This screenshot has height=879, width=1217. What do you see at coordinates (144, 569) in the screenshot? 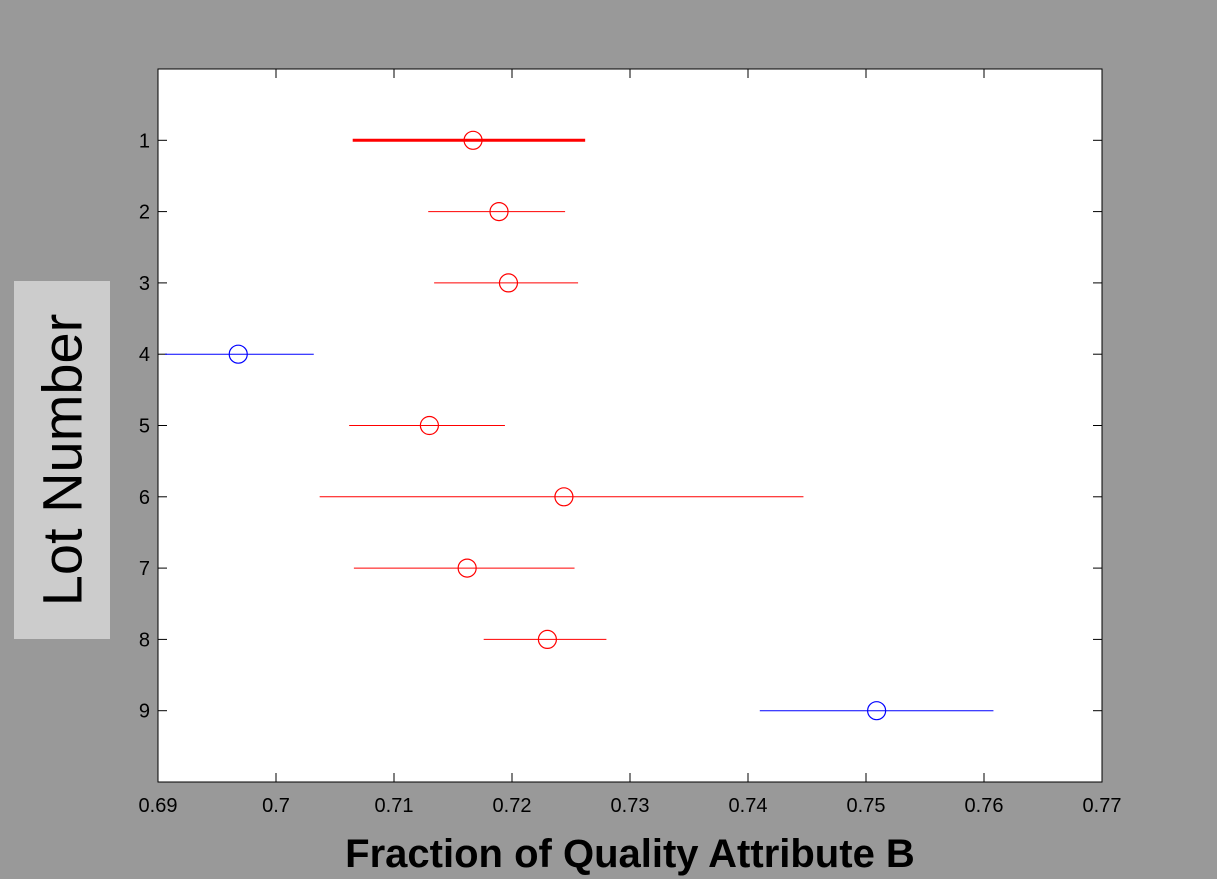
I see `y-tick-label: 7` at bounding box center [144, 569].